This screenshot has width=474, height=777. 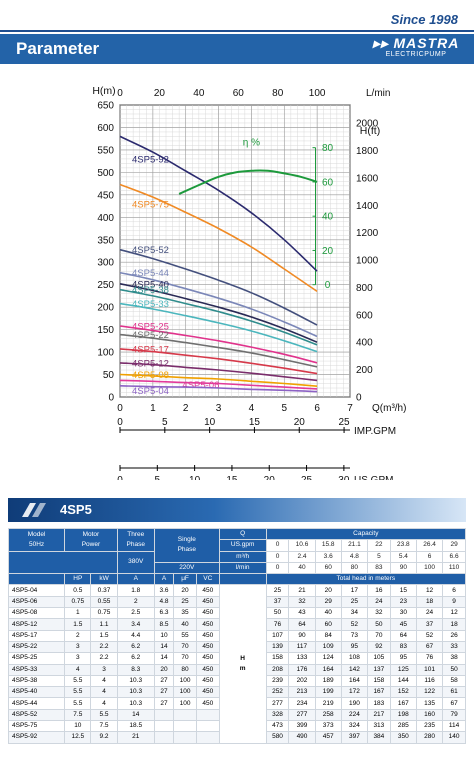 I want to click on y2-tick-label: 1800, so click(x=367, y=151).